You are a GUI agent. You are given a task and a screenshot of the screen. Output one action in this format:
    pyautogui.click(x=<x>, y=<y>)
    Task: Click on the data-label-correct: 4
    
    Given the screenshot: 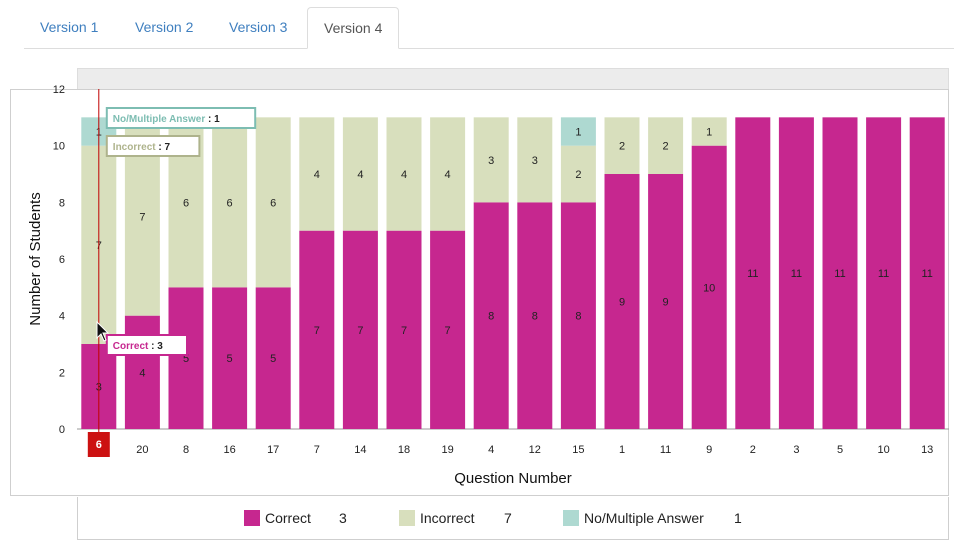 What is the action you would take?
    pyautogui.click(x=142, y=373)
    